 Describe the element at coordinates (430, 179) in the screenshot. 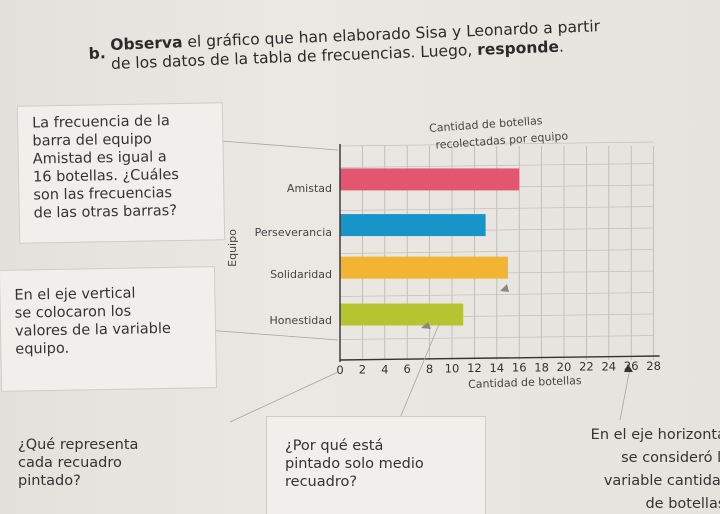

I see `bar-amistad` at that location.